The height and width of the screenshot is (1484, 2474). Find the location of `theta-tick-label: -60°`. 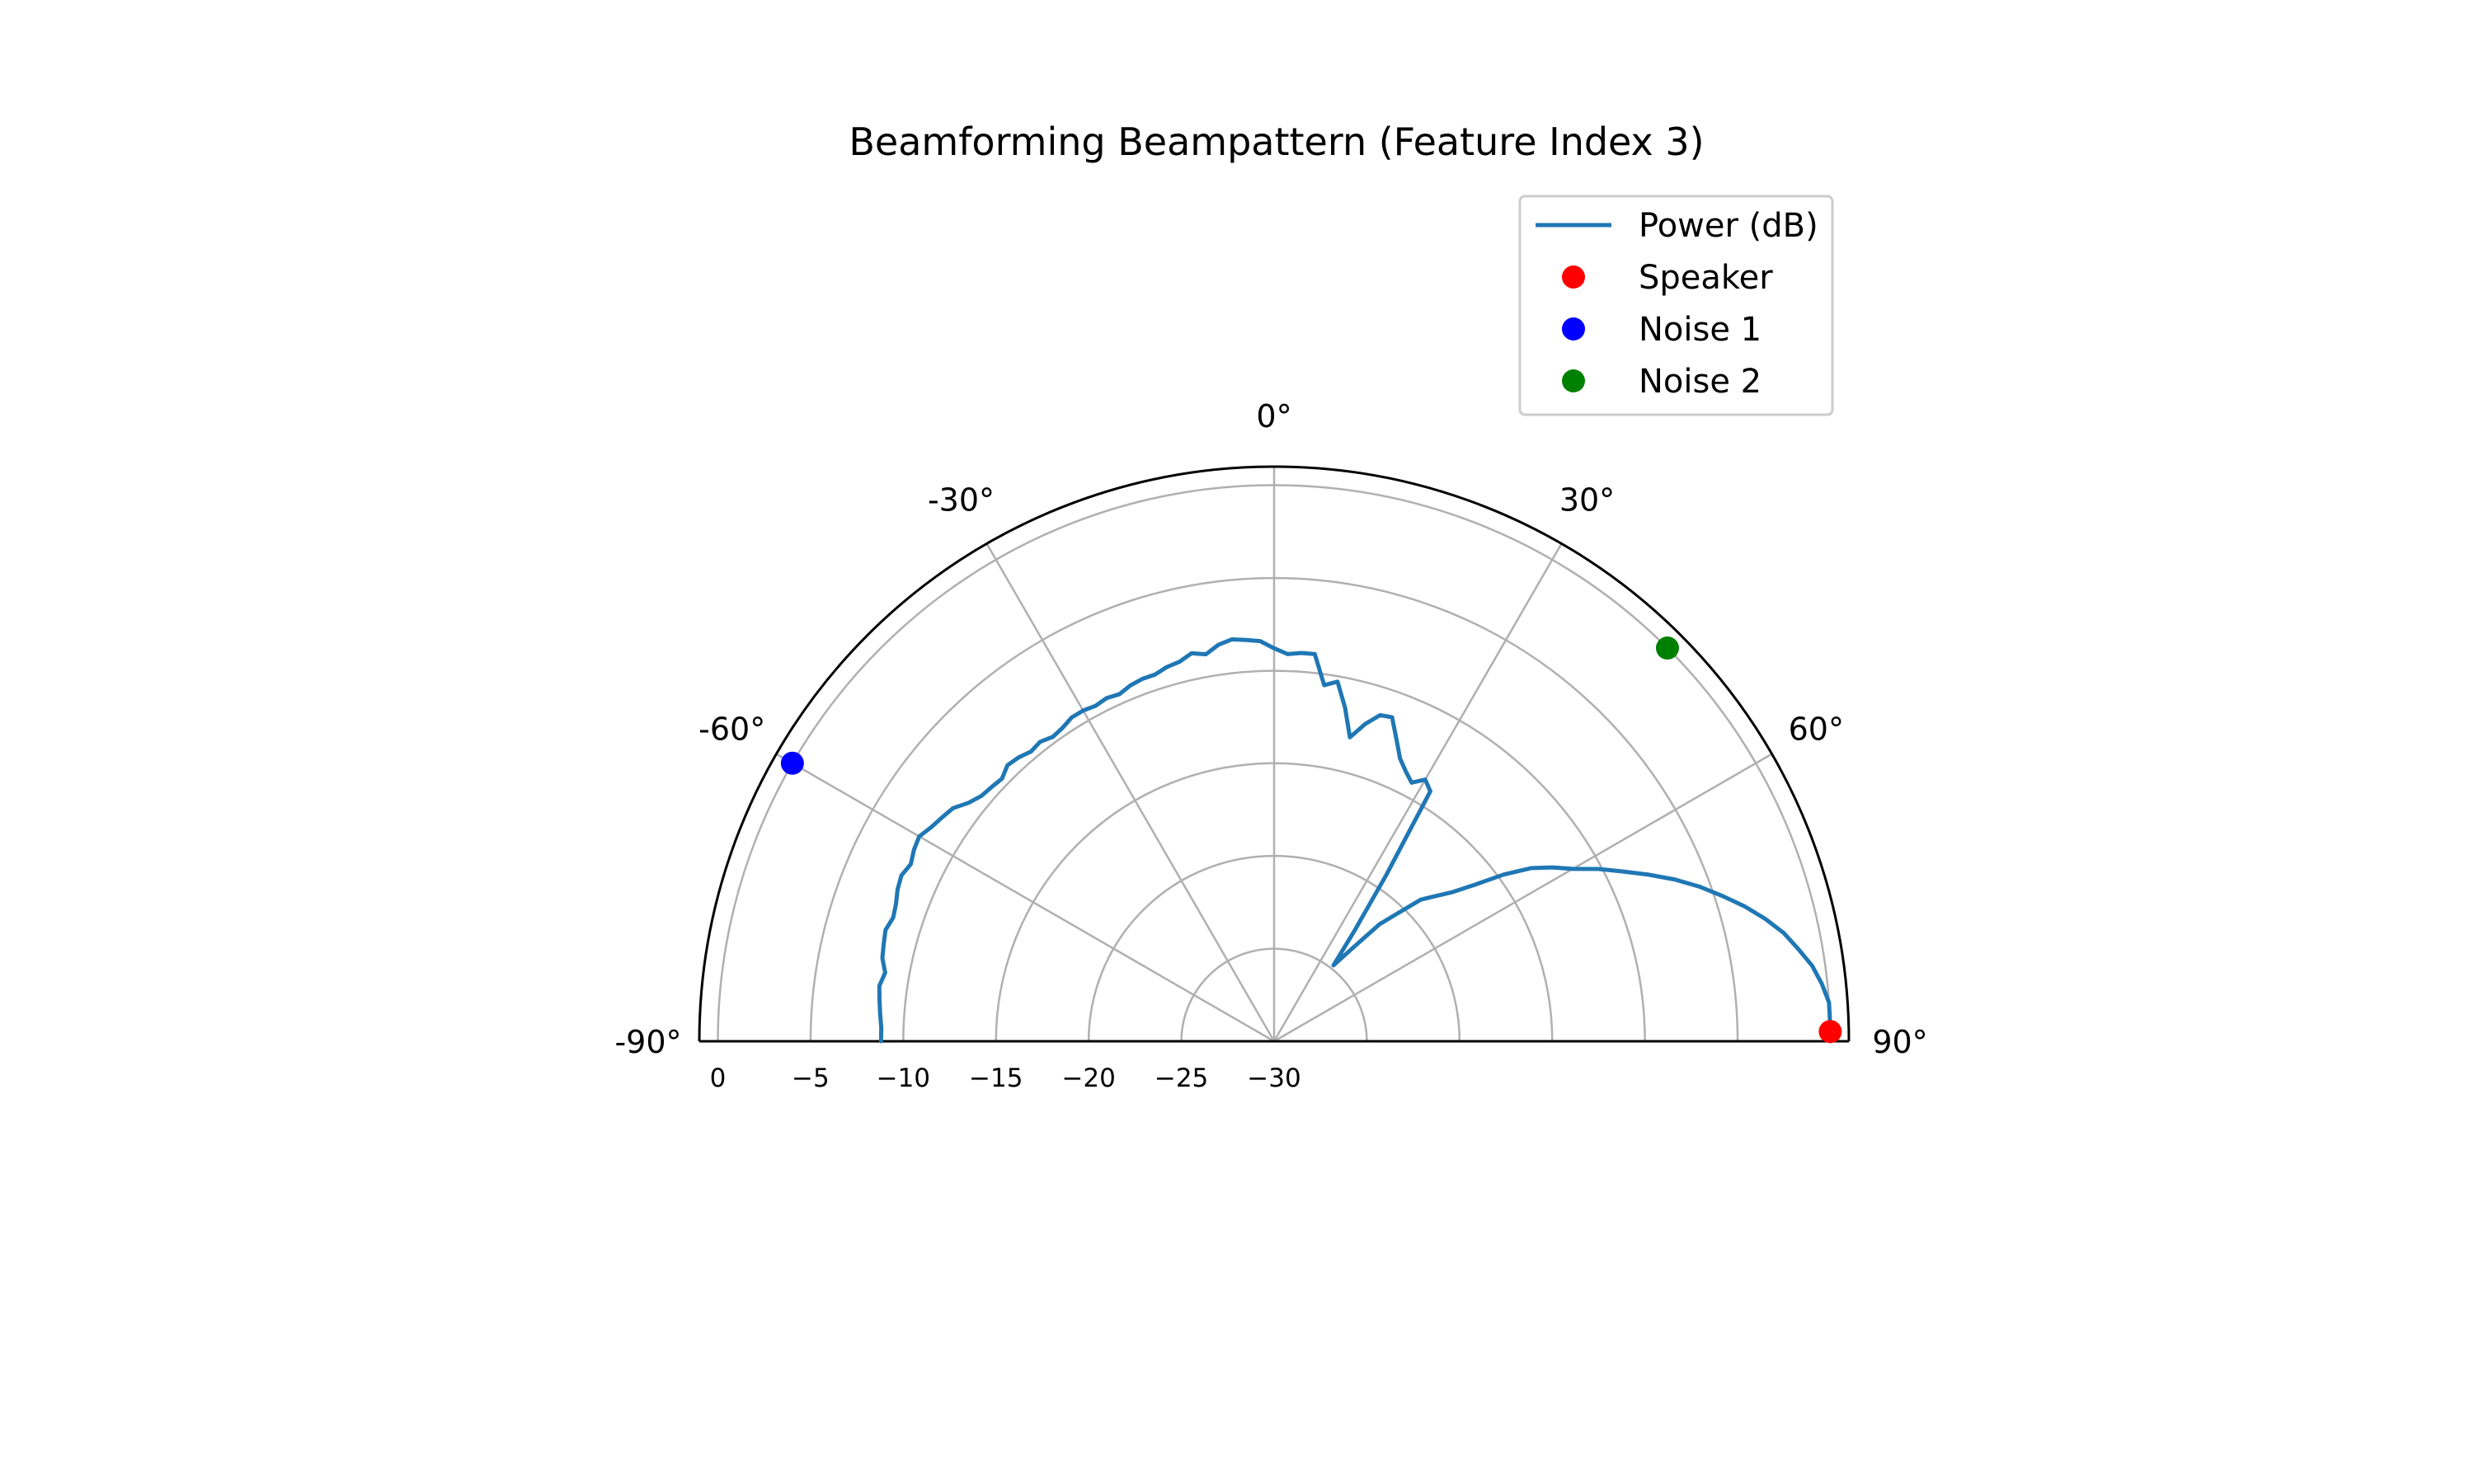

theta-tick-label: -60° is located at coordinates (731, 729).